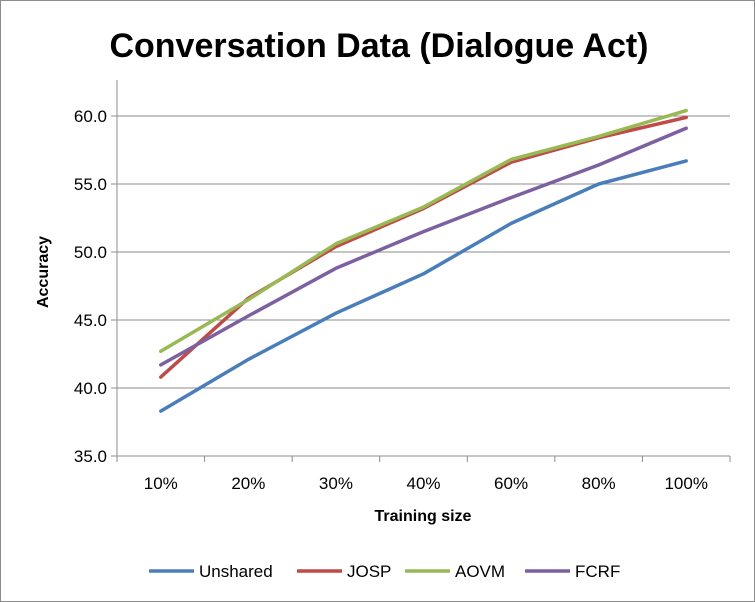 The image size is (755, 602). I want to click on y-tick-label: 35.0, so click(90, 456).